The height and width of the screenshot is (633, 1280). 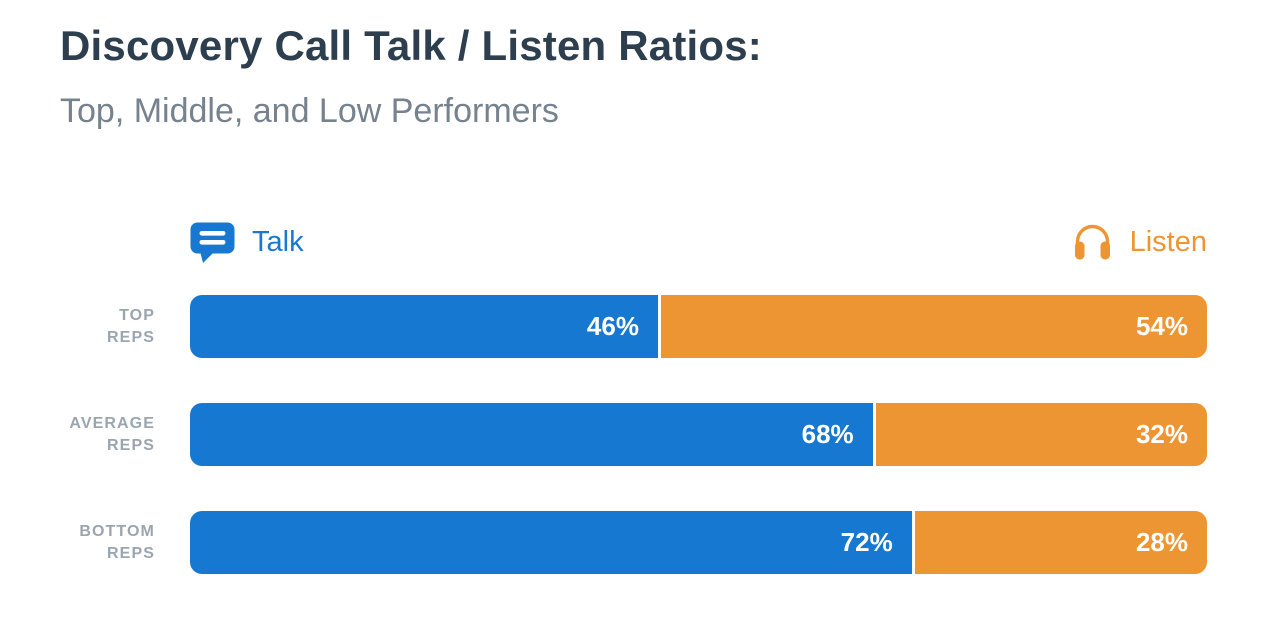 What do you see at coordinates (933, 326) in the screenshot?
I see `listen-segment-top-reps: 54%` at bounding box center [933, 326].